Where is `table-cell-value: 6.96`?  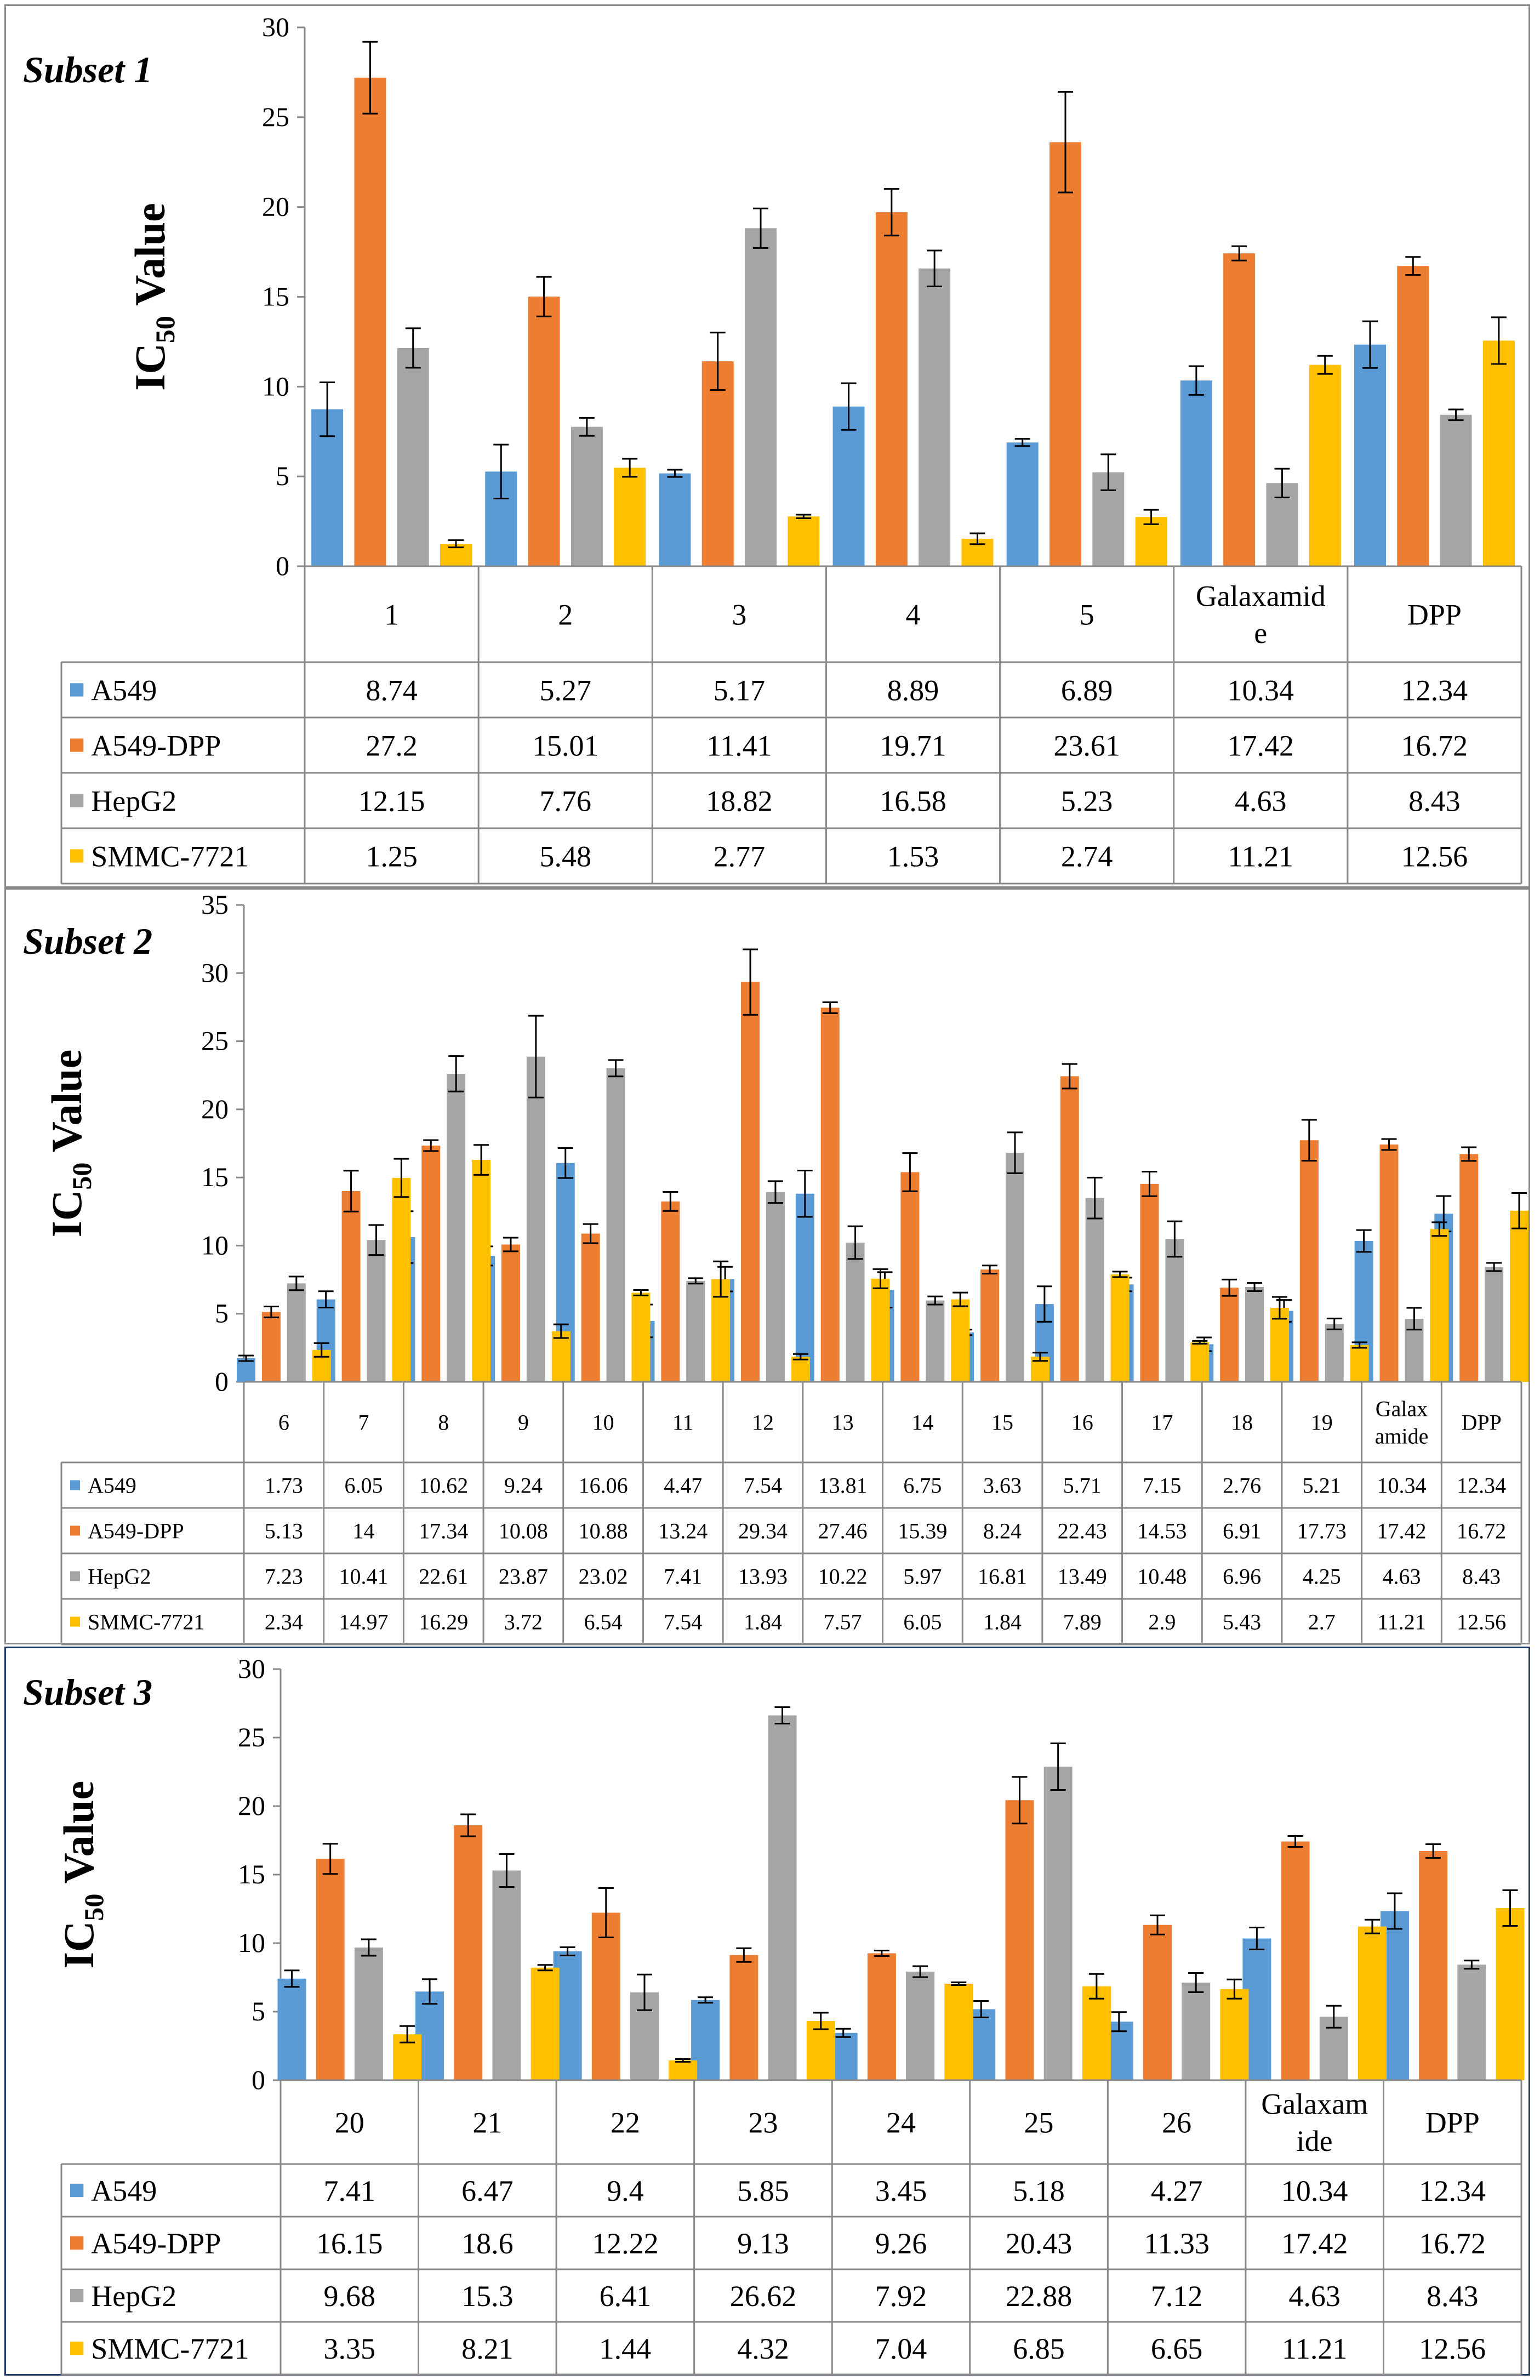
table-cell-value: 6.96 is located at coordinates (1242, 1576).